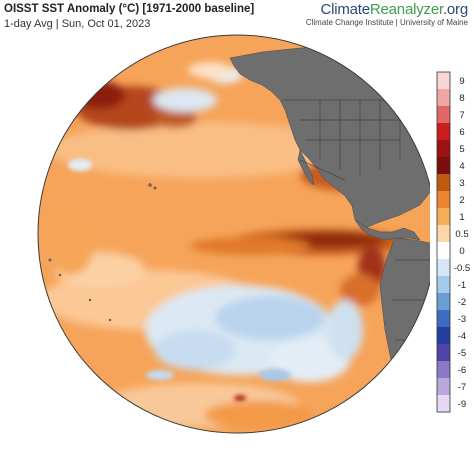  Describe the element at coordinates (387, 230) in the screenshot. I see `central-america` at that location.